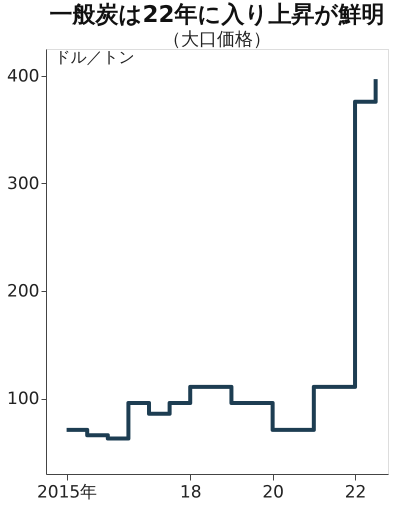  What do you see at coordinates (191, 492) in the screenshot?
I see `x-tick-label: 18` at bounding box center [191, 492].